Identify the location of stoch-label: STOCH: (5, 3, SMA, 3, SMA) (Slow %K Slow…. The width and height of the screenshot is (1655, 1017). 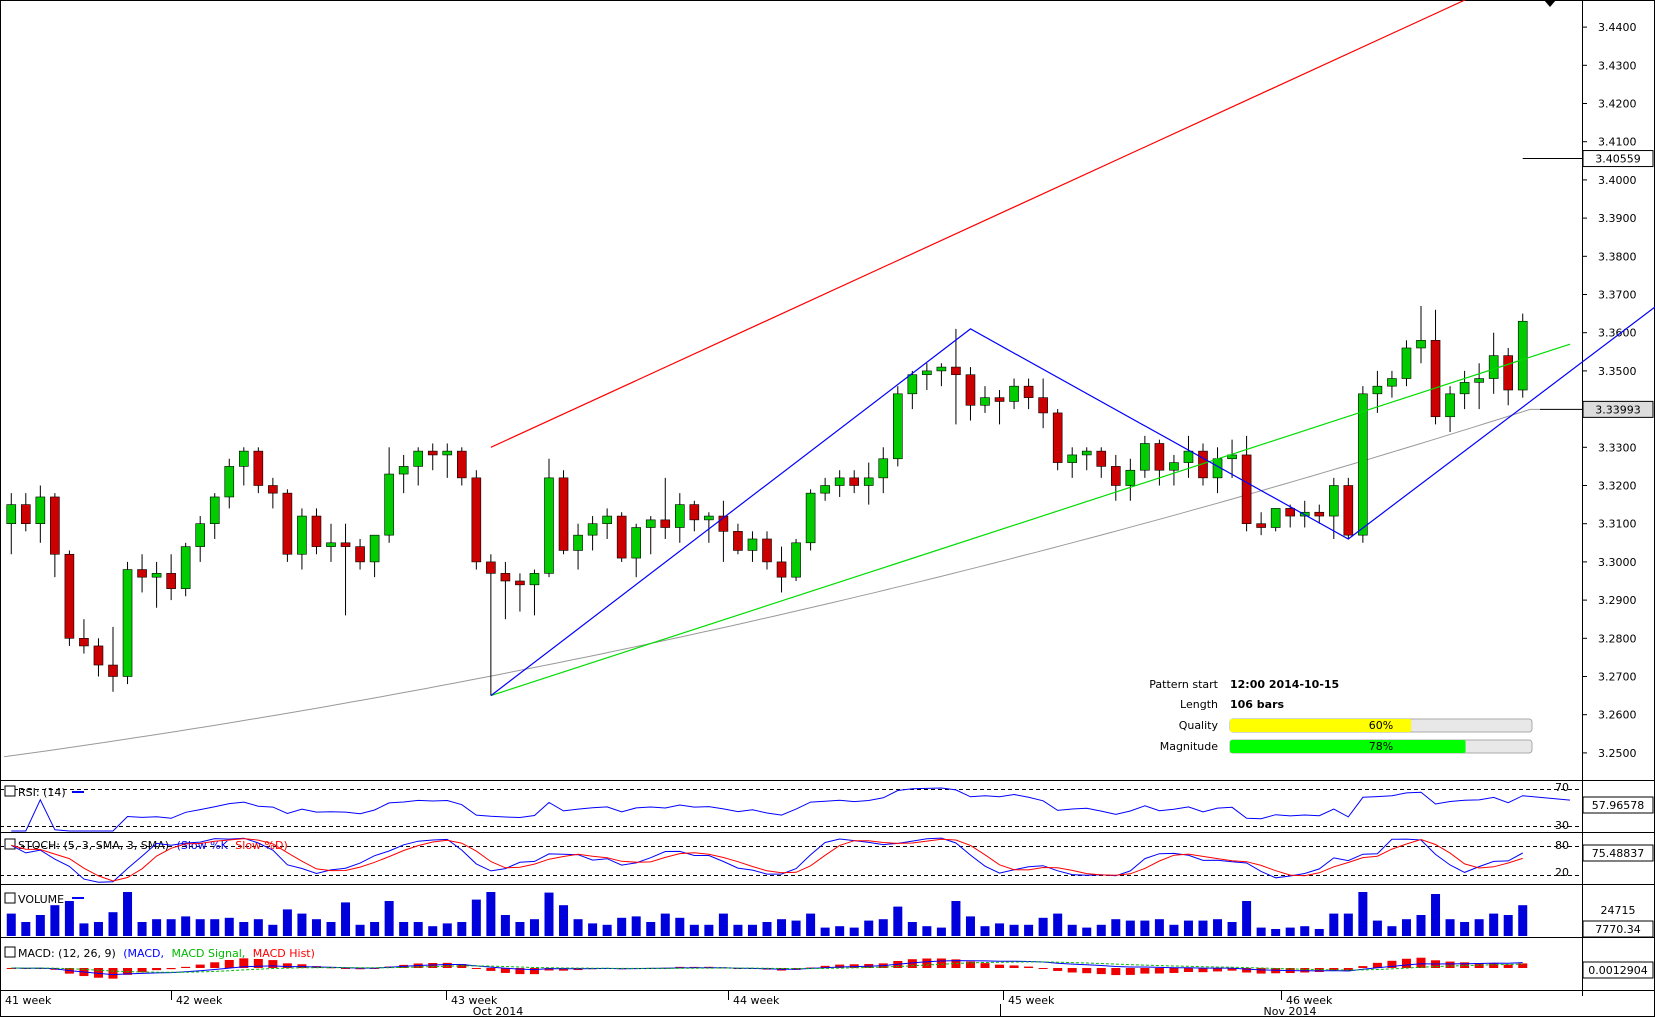
(153, 845).